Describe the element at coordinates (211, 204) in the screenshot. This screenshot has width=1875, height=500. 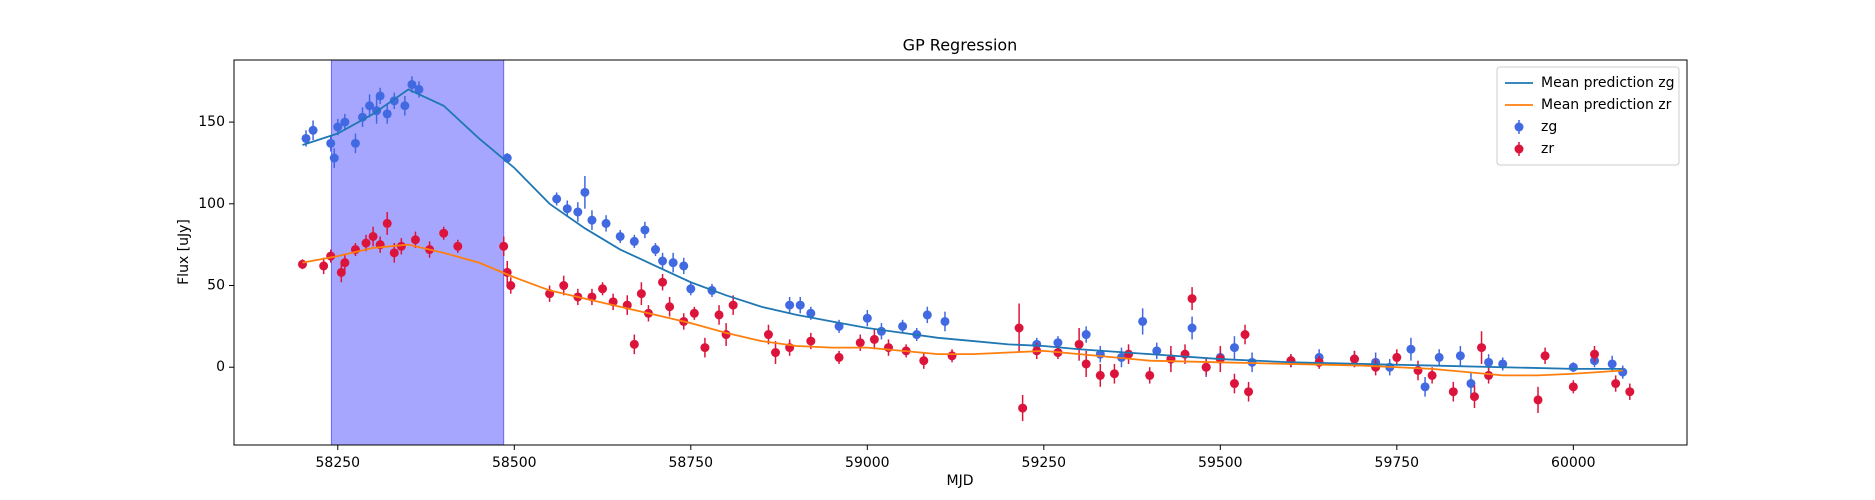
I see `y-tick-label: 100` at that location.